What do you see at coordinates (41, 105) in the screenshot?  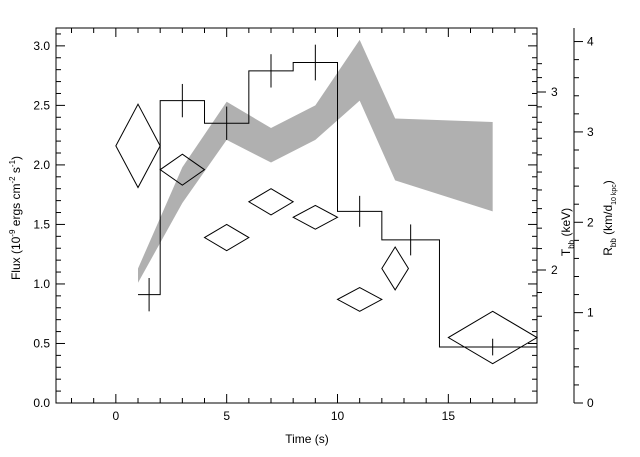 I see `y-tick-label: 2.5` at bounding box center [41, 105].